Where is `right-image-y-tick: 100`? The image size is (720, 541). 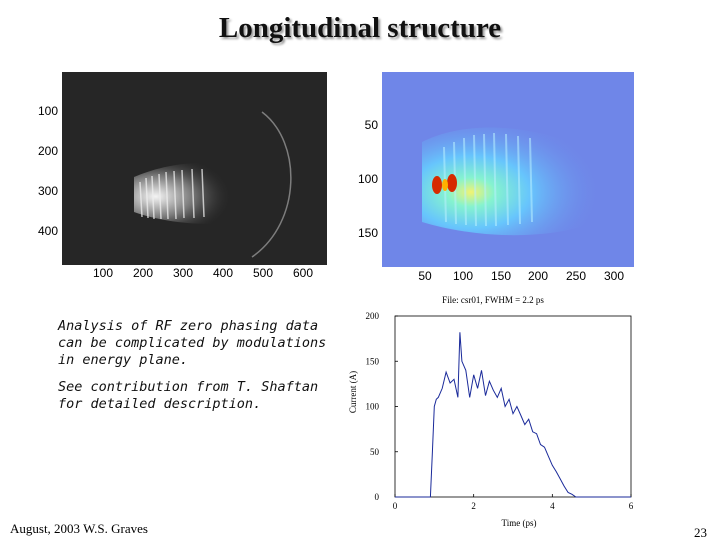 right-image-y-tick: 100 is located at coordinates (367, 179).